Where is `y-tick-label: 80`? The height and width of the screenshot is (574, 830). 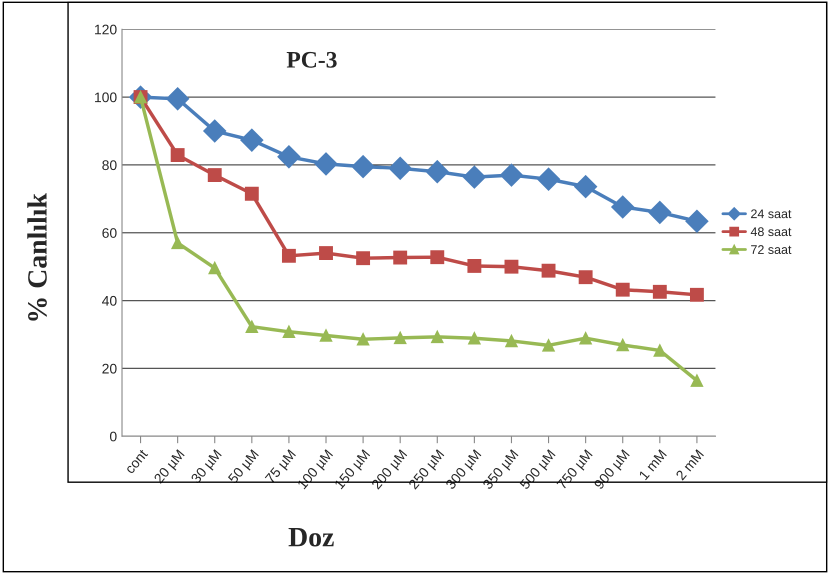 y-tick-label: 80 is located at coordinates (109, 165).